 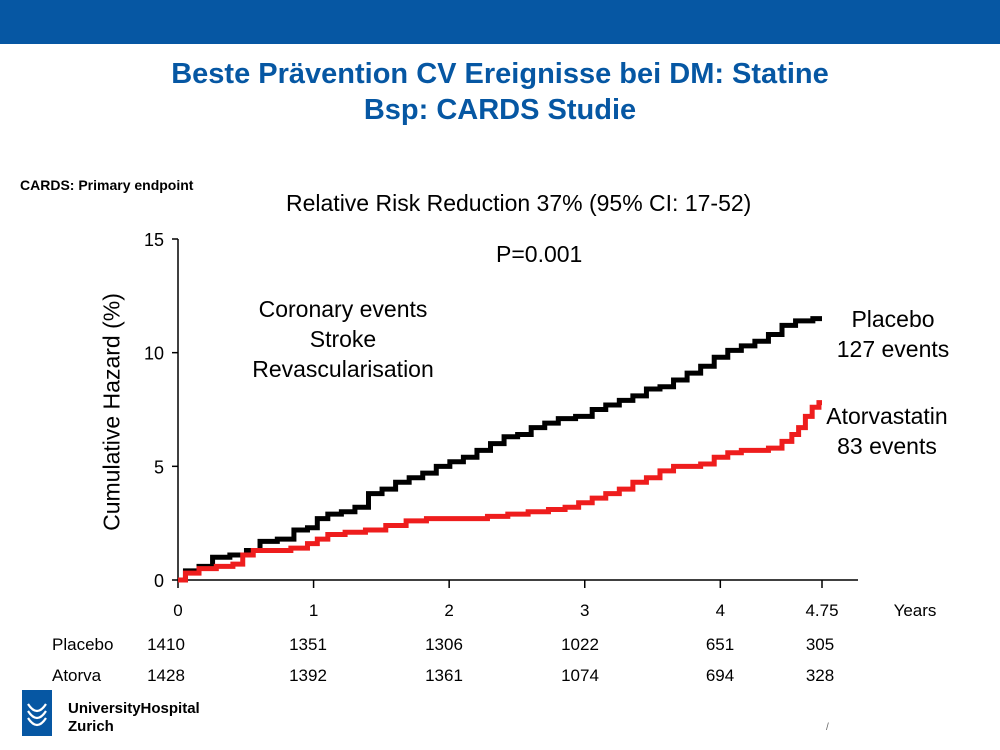 I want to click on logo-text: UniversityHospital Zurich, so click(x=134, y=718).